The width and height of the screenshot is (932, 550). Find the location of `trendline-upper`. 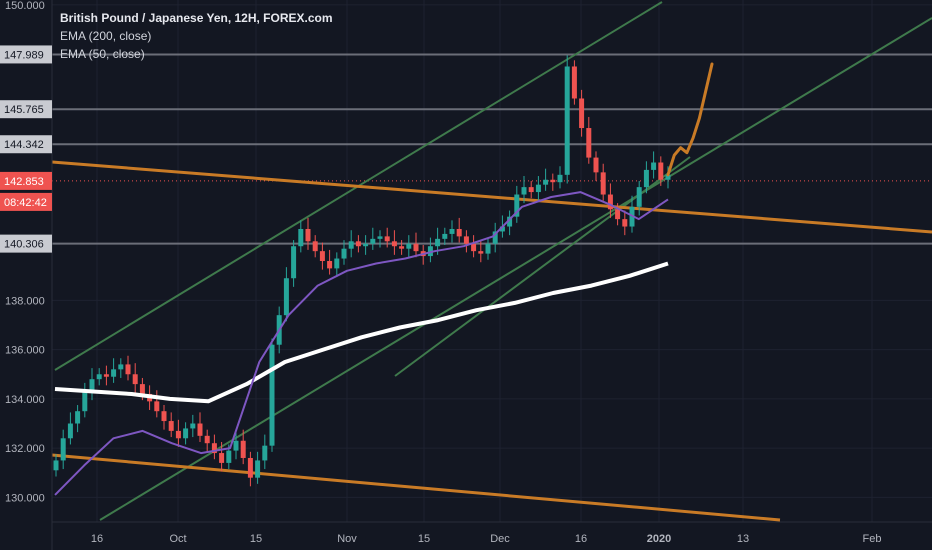

trendline-upper is located at coordinates (491, 197).